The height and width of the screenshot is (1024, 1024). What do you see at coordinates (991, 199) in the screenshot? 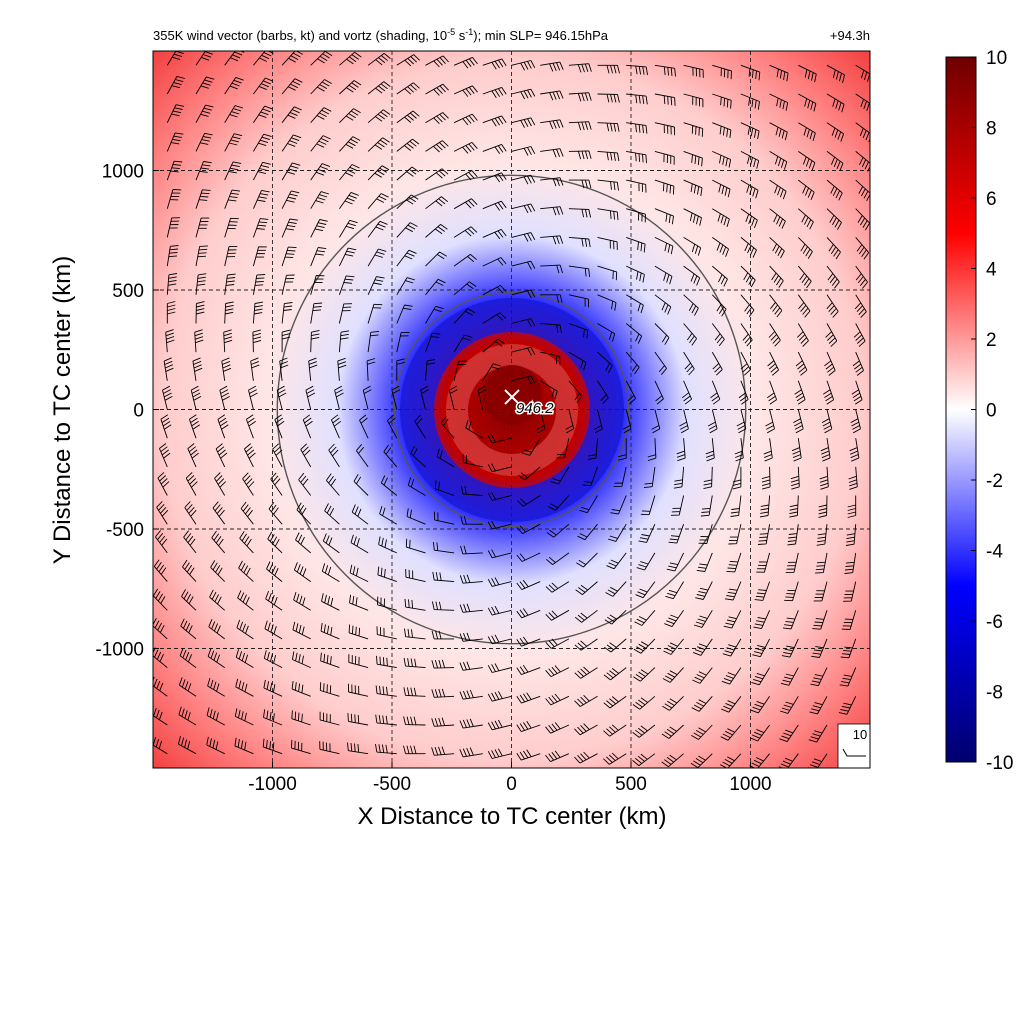
I see `colorbar-tick-label: 6` at bounding box center [991, 199].